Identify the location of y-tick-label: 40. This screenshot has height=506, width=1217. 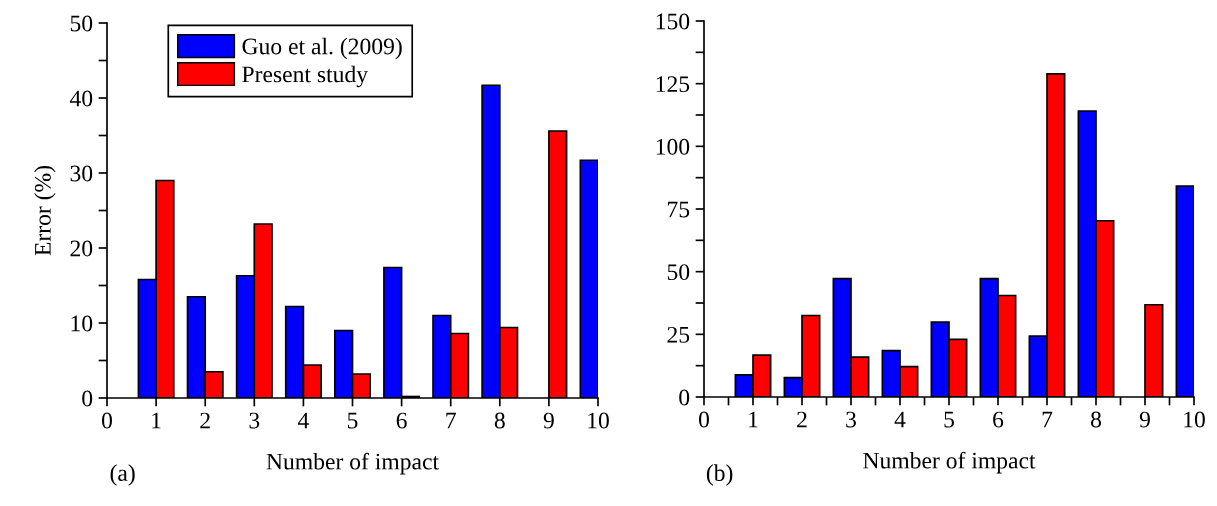
(81, 98).